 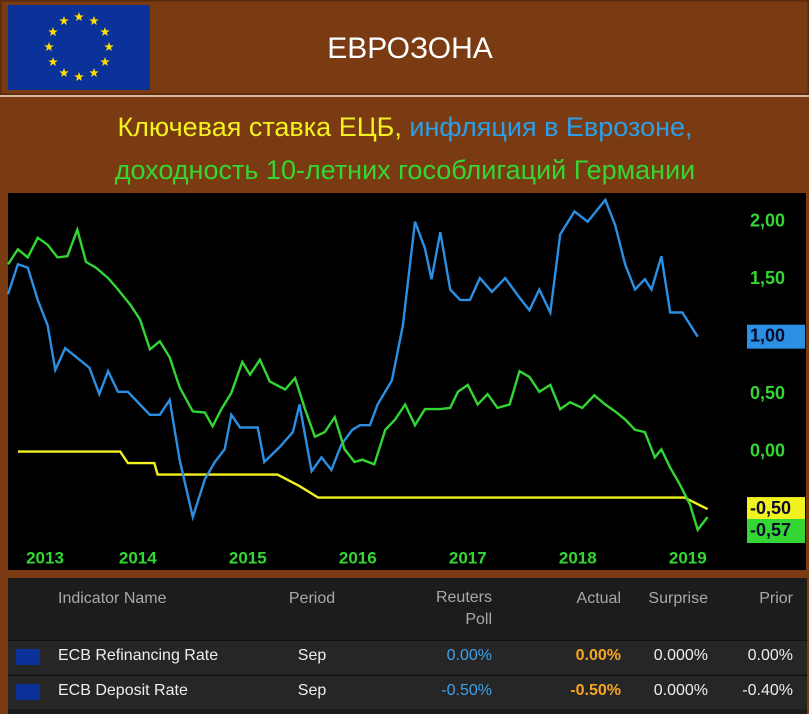 What do you see at coordinates (598, 598) in the screenshot?
I see `column-header: Actual` at bounding box center [598, 598].